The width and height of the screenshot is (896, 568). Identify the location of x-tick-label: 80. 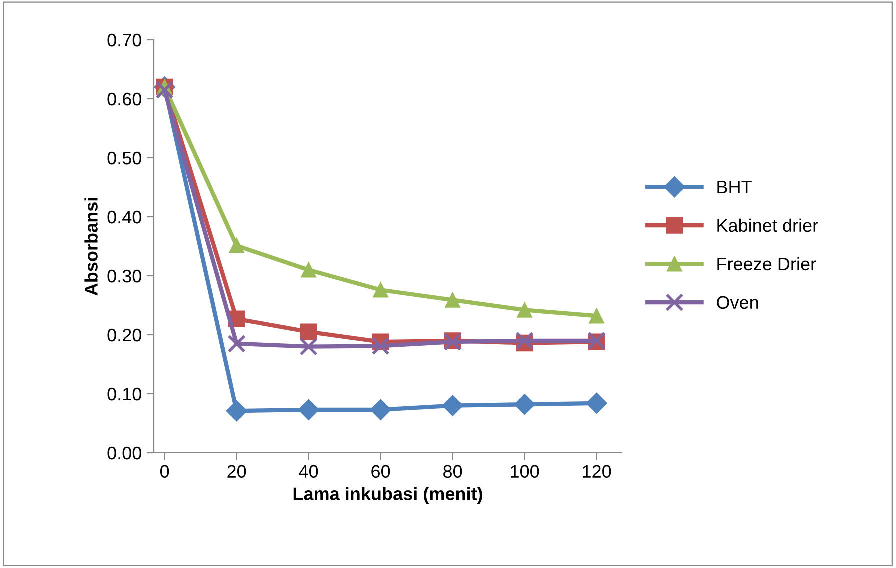
(453, 471).